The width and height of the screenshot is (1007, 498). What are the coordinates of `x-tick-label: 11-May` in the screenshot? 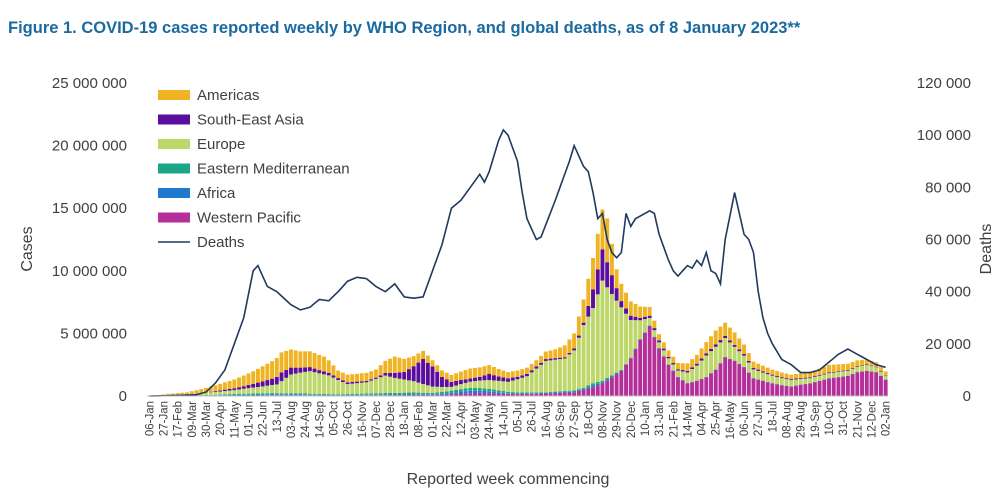 It's located at (235, 420).